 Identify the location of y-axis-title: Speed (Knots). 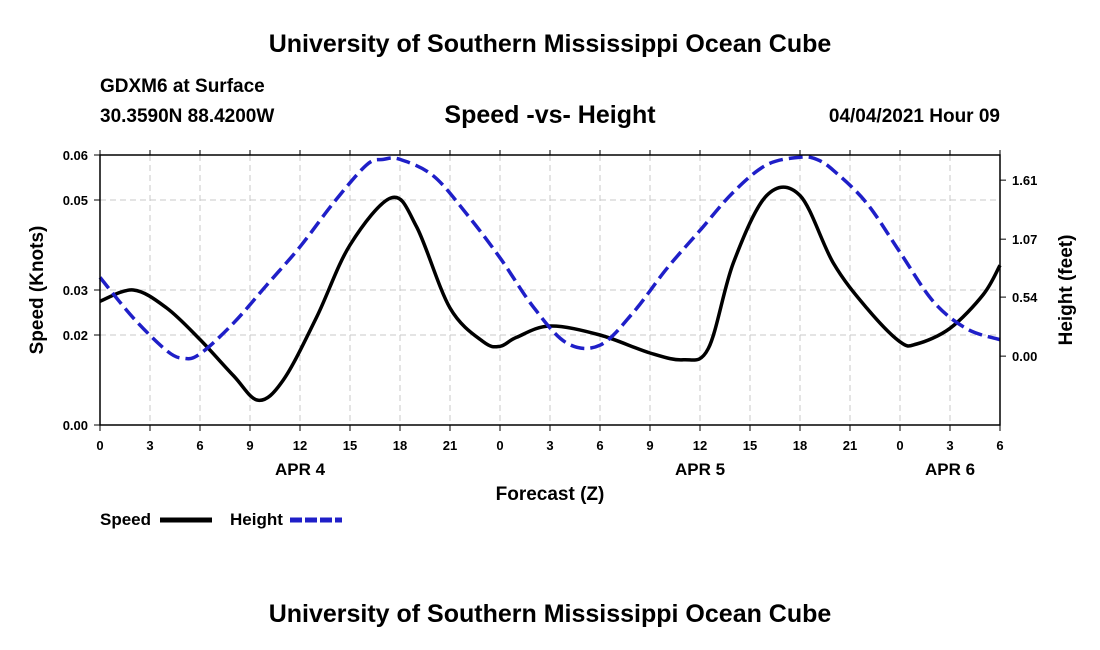
(37, 290).